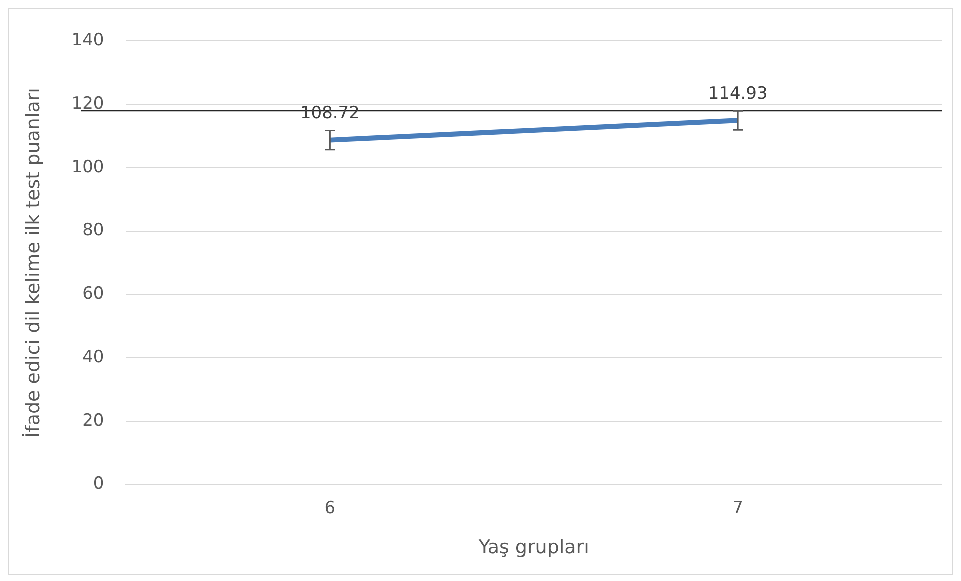 This screenshot has height=581, width=961. I want to click on y-tick-label: 40, so click(93, 357).